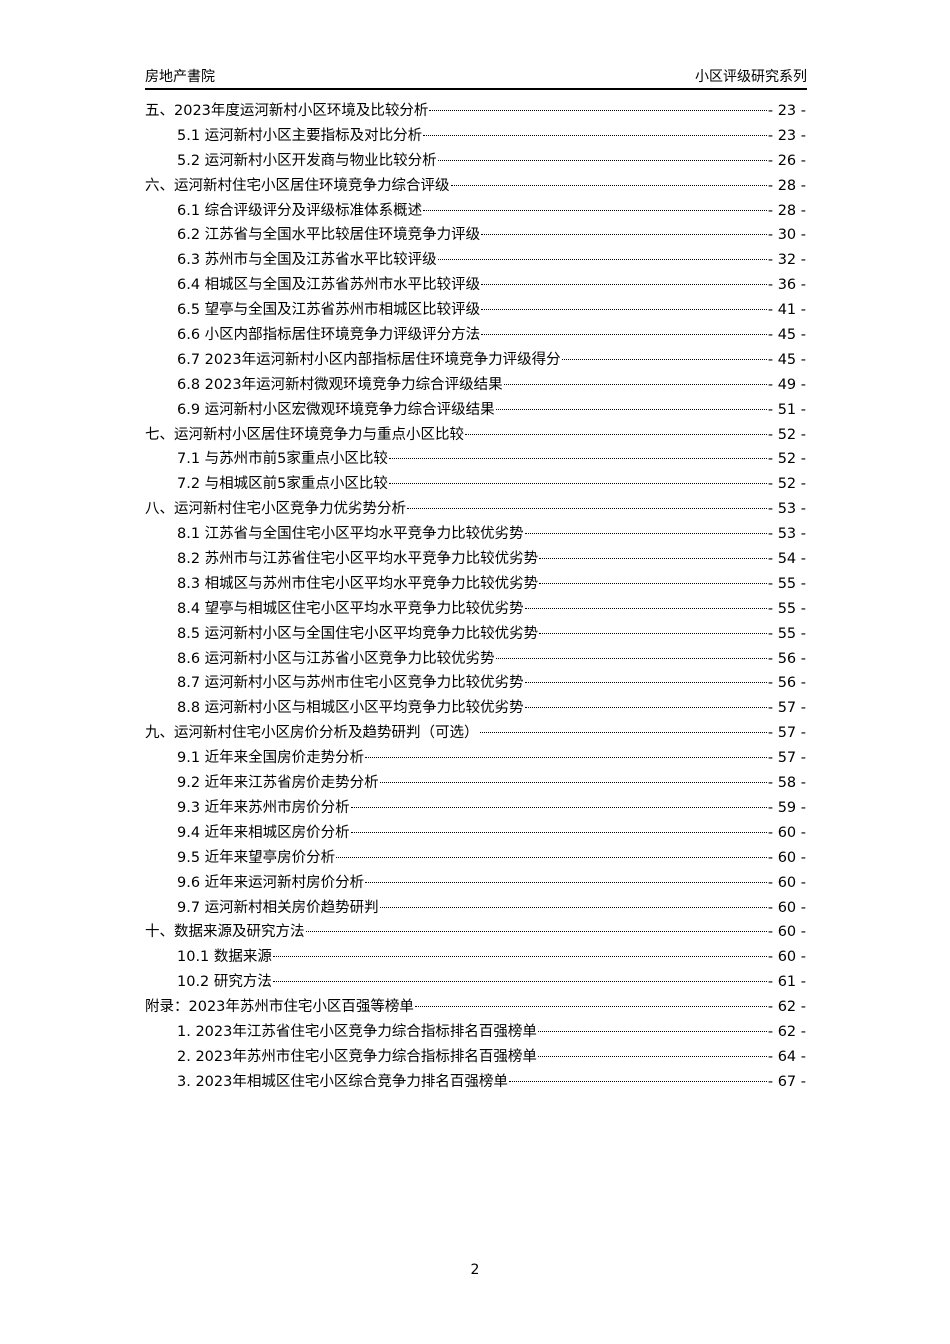 Image resolution: width=950 pixels, height=1344 pixels. Describe the element at coordinates (475, 111) in the screenshot. I see `toc-chapter-entry: 五、2023年度运河新村小区环境及比较分析 - 23 -` at that location.